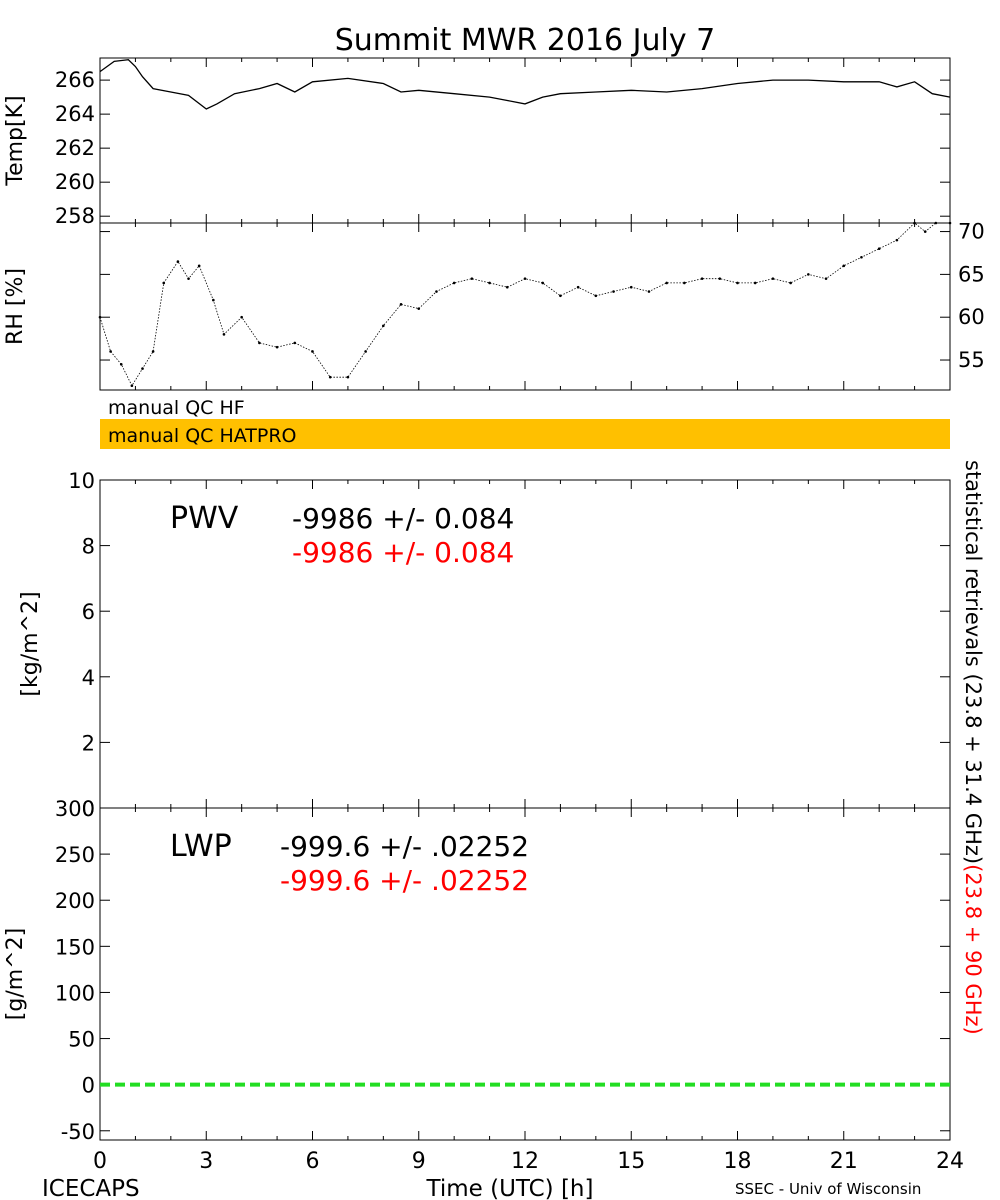  I want to click on x-tick-label: 12, so click(525, 1161).